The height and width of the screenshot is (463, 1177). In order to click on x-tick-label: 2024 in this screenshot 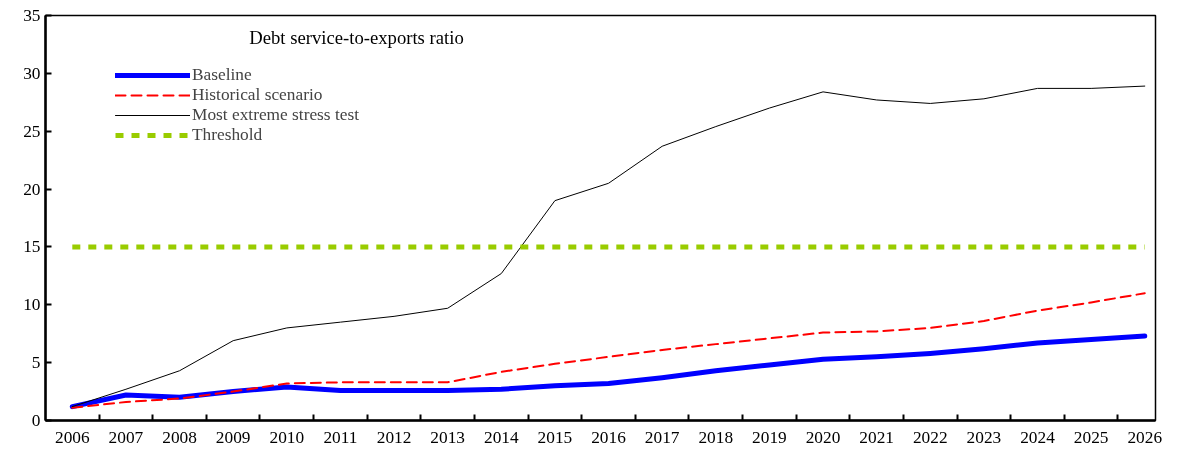, I will do `click(1038, 437)`.